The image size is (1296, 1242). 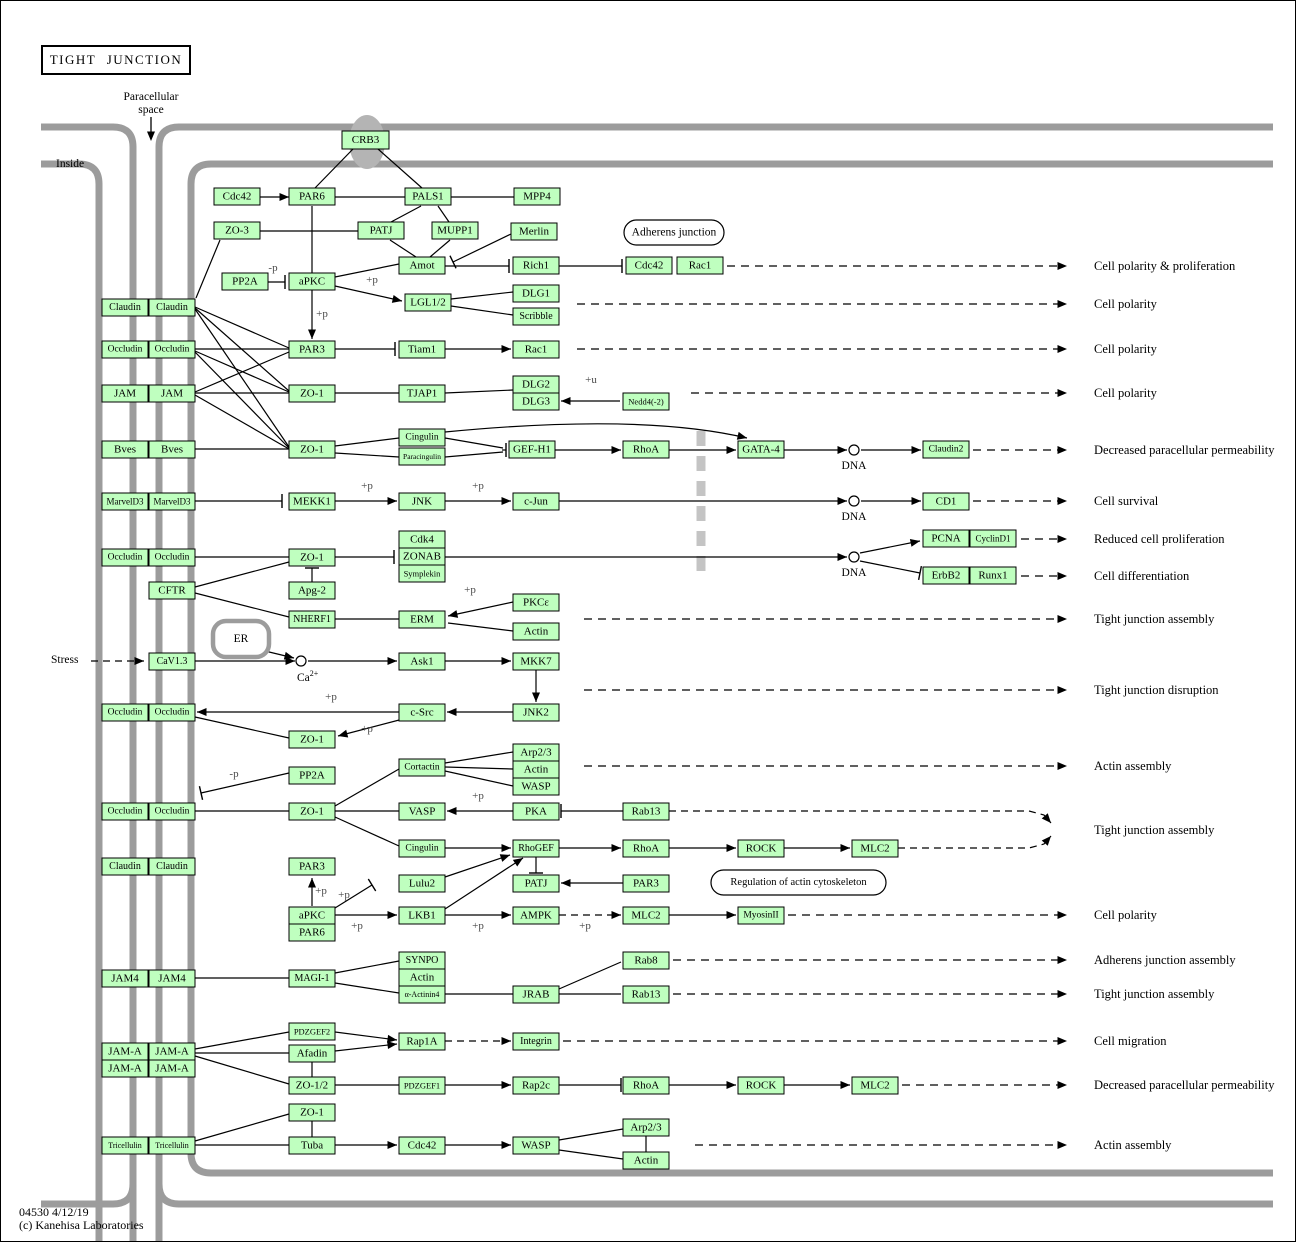 I want to click on node-wasp-2: WASP, so click(x=536, y=1145).